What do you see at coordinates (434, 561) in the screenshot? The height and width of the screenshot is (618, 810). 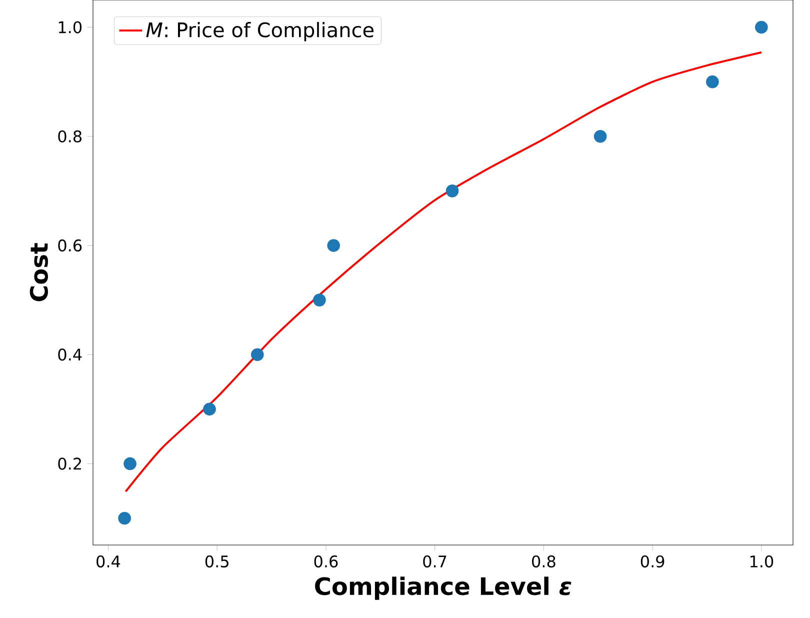 I see `x-tick-label: 0.7` at bounding box center [434, 561].